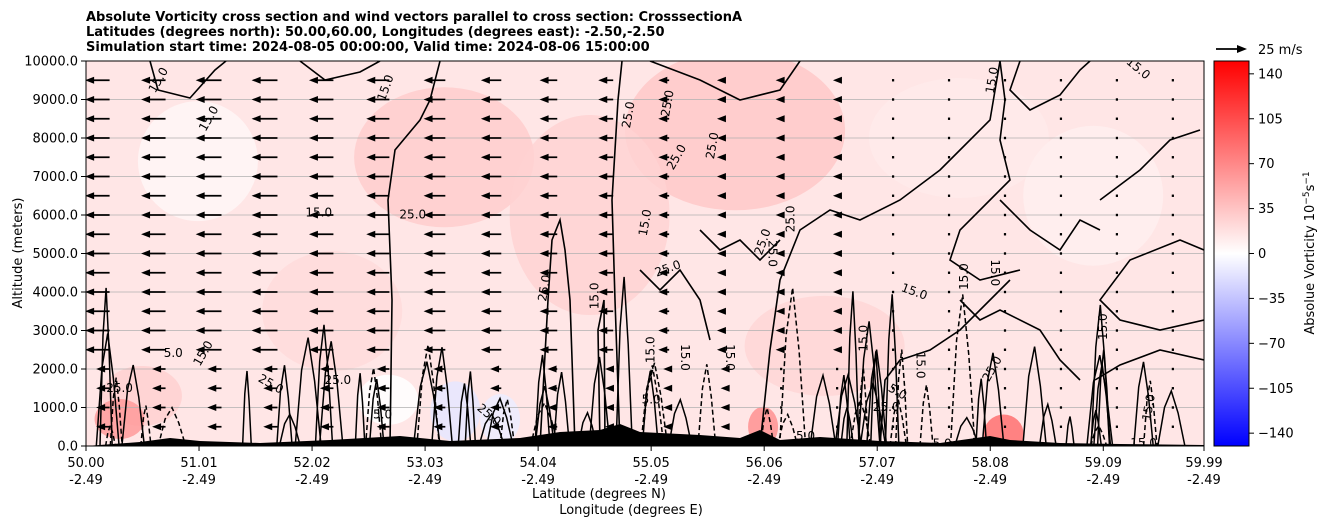 Image resolution: width=1332 pixels, height=526 pixels. Describe the element at coordinates (1310, 270) in the screenshot. I see `colorbar-label-base: Absolue Vorticity 10` at that location.